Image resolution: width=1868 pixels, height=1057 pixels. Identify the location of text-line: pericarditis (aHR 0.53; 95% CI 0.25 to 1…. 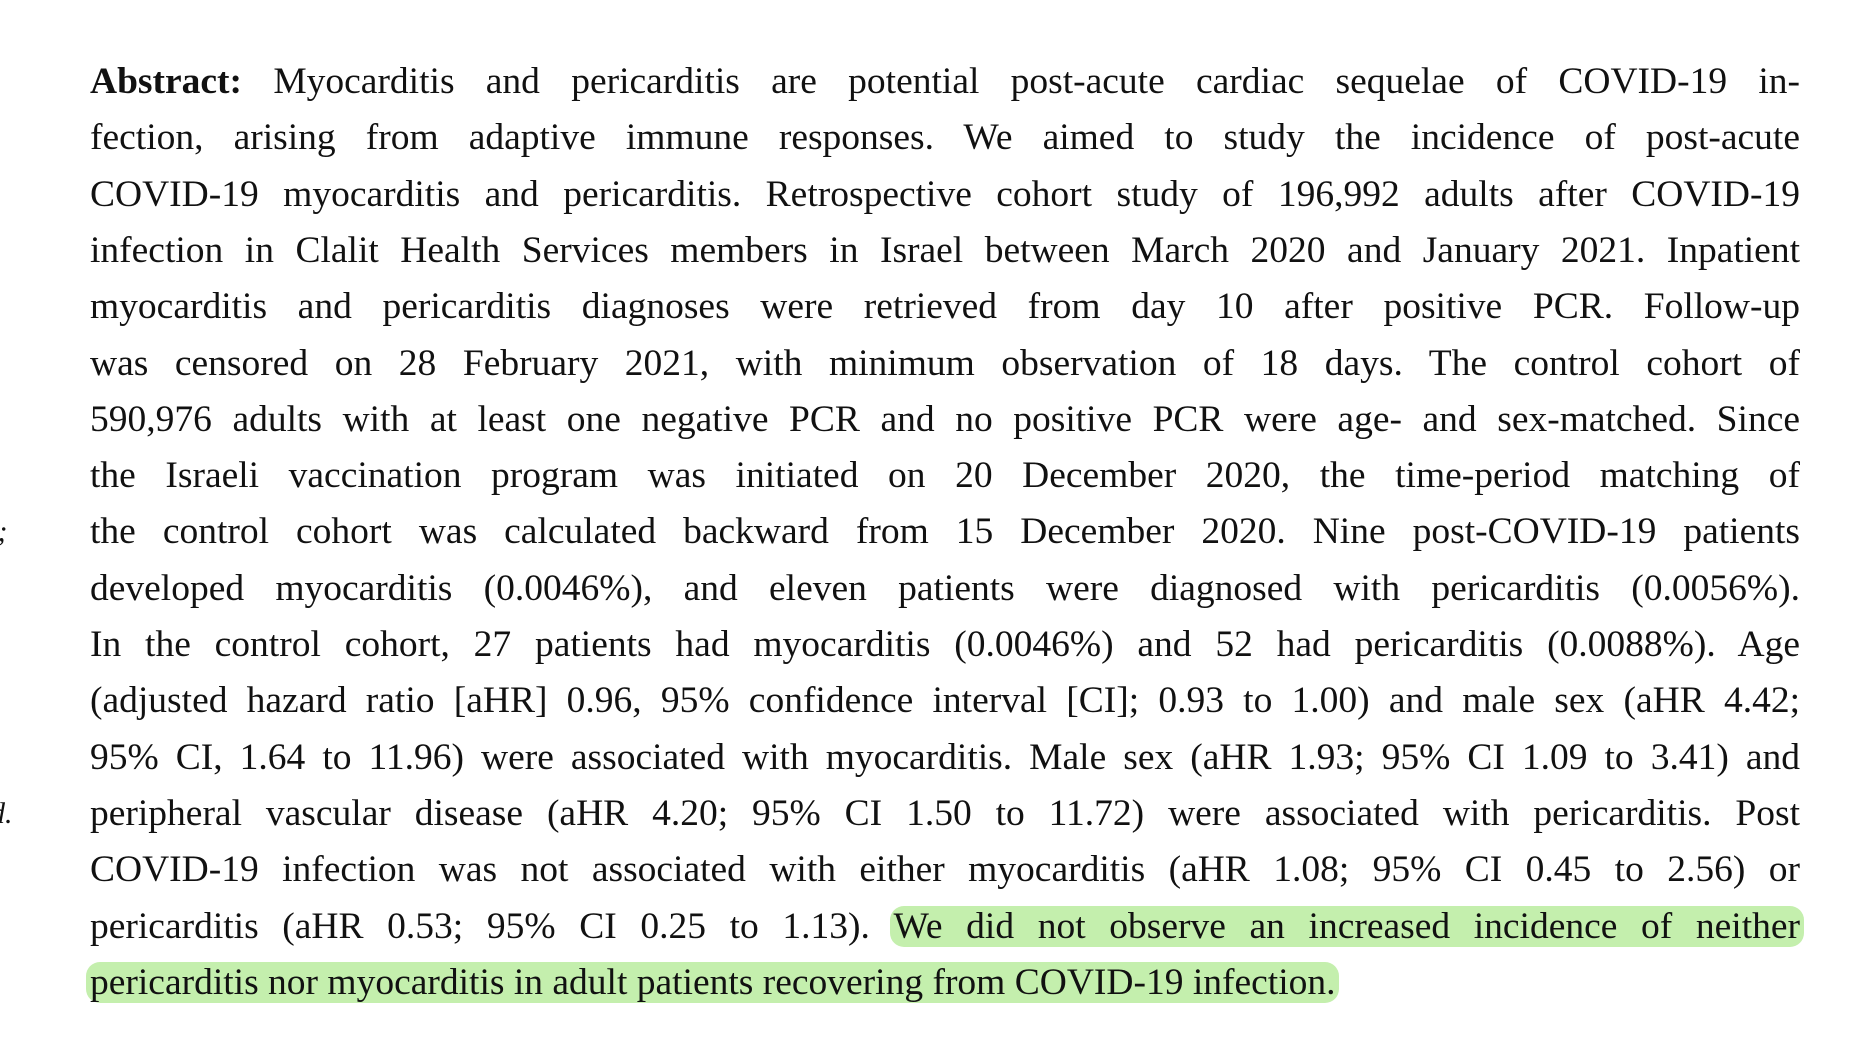
(947, 927).